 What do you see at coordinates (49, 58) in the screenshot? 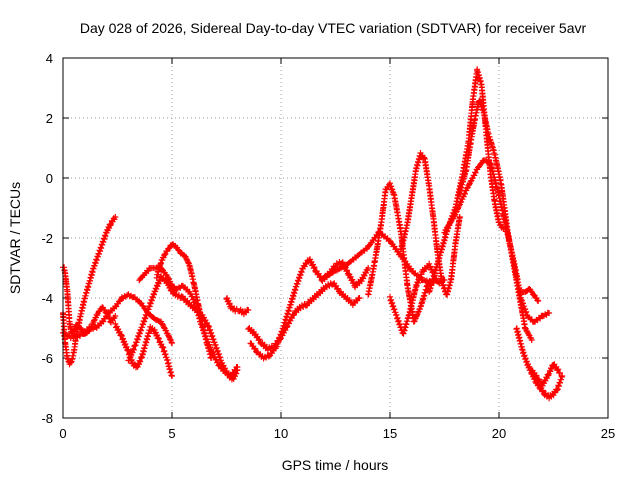
I see `y-tick-label: 4` at bounding box center [49, 58].